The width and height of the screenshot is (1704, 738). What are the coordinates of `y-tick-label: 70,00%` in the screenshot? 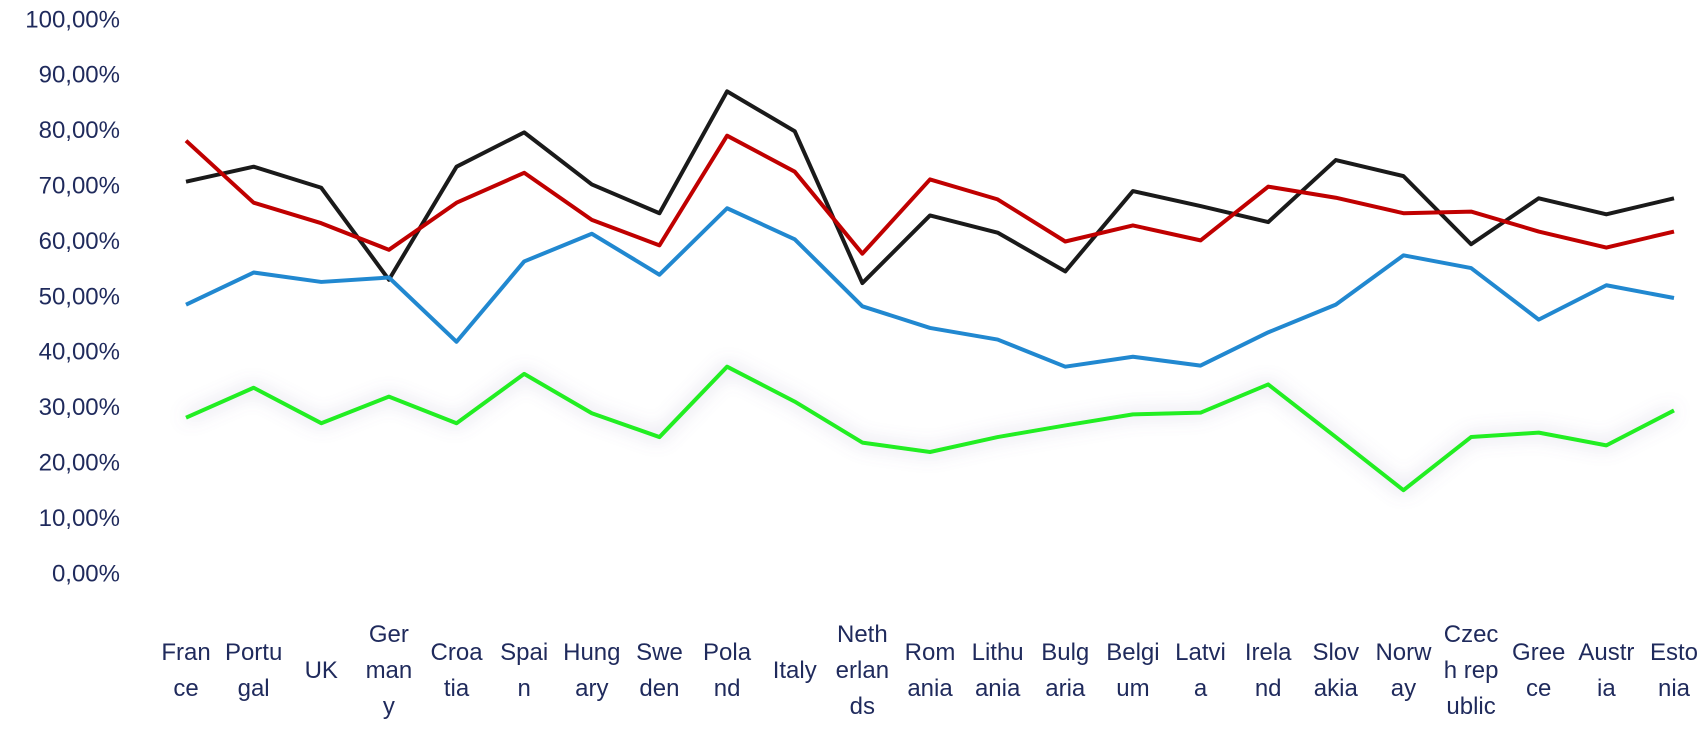 It's located at (79, 186).